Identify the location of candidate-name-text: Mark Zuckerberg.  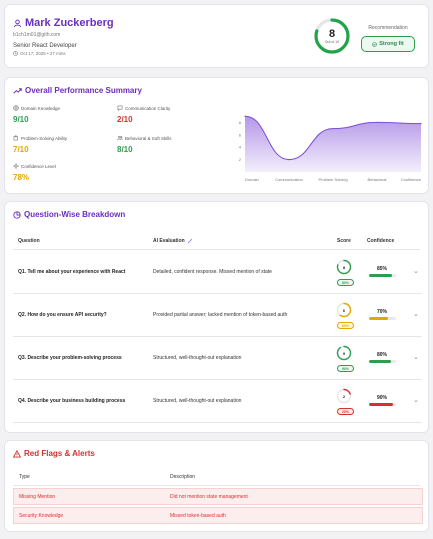
(69, 23).